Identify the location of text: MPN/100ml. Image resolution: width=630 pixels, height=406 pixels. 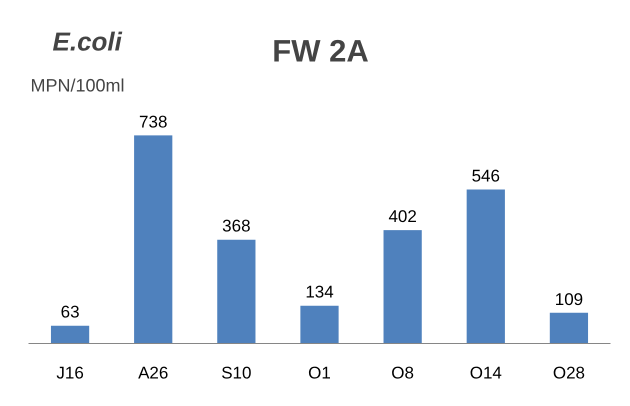
(77, 86).